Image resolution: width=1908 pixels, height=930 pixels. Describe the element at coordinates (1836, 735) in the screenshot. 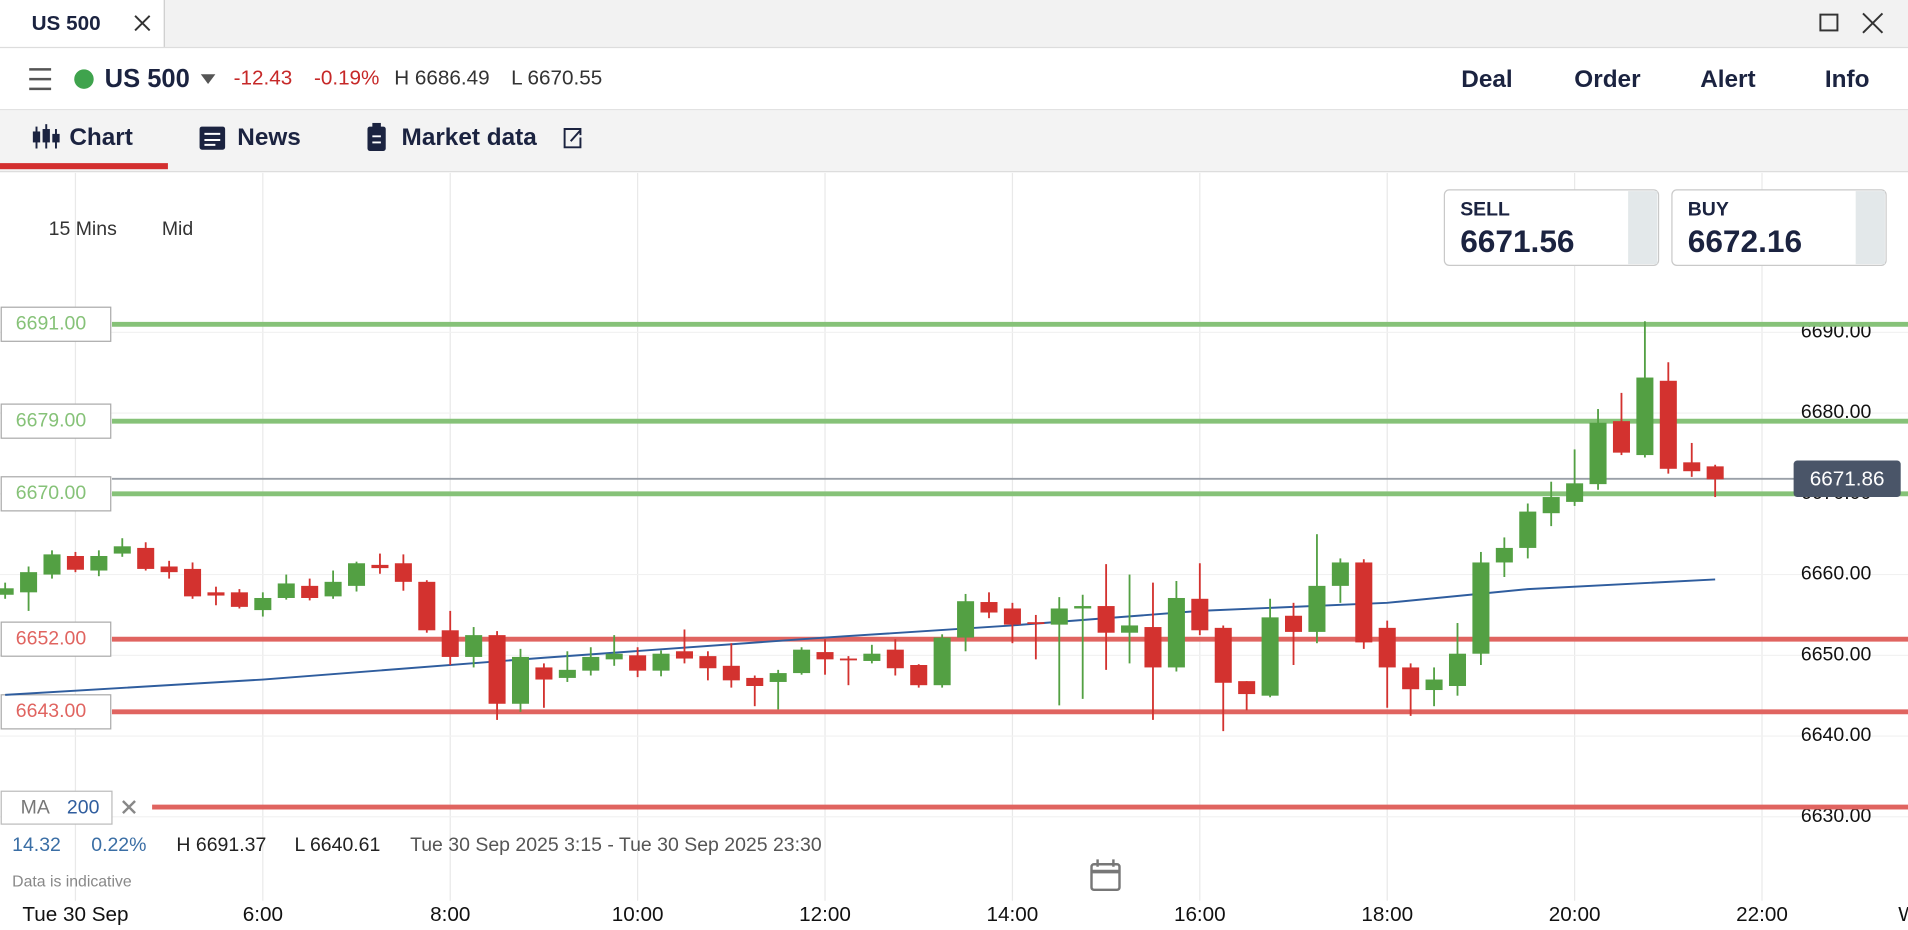

I see `y-tick-label: 6640.00` at that location.